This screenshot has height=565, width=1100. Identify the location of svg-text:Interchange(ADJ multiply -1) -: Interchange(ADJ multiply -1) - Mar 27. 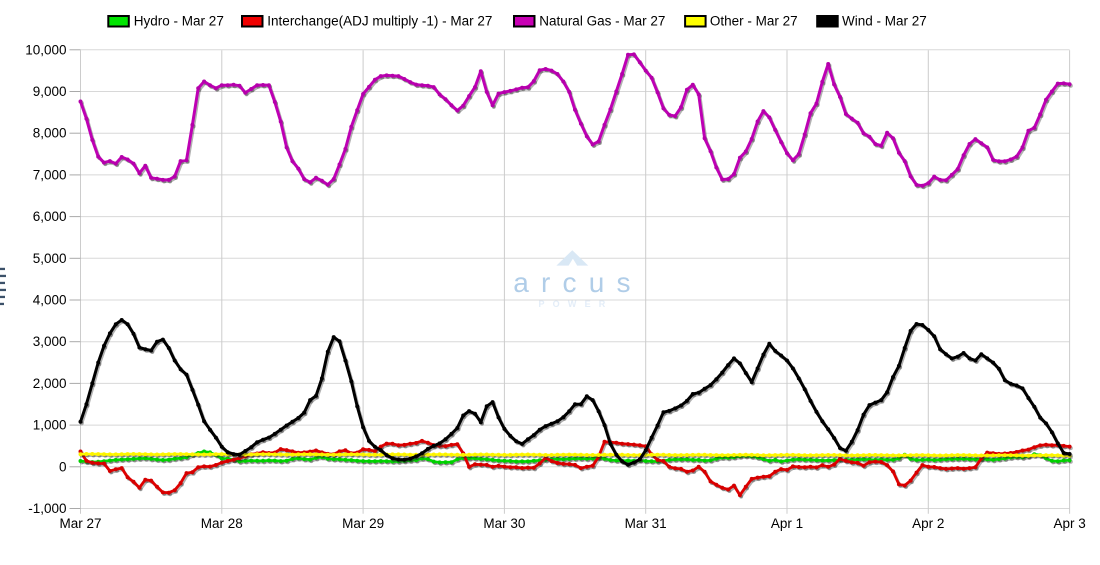
(379, 21).